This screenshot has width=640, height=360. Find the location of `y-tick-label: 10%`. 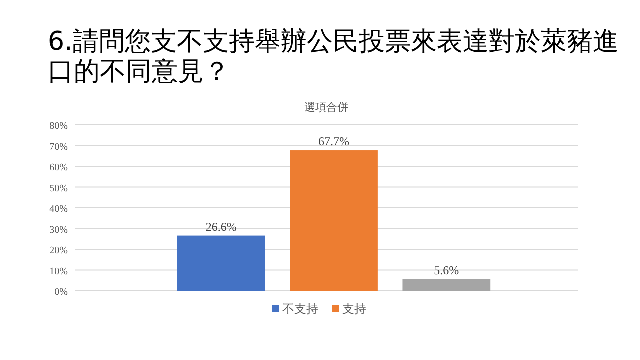

y-tick-label: 10% is located at coordinates (59, 272).